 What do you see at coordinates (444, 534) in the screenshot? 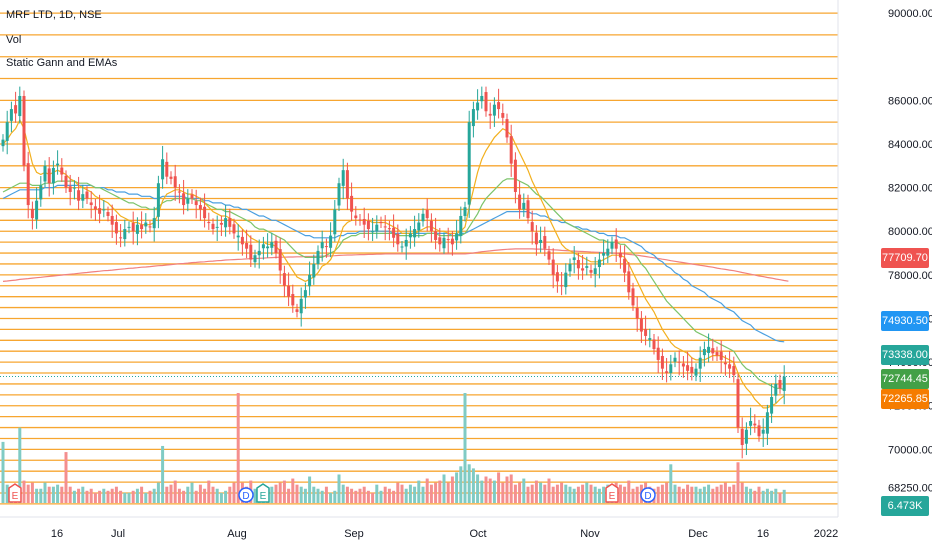
I see `time-axis: 16 Jul Aug Sep Oct Nov Dec 16 2022` at bounding box center [444, 534].